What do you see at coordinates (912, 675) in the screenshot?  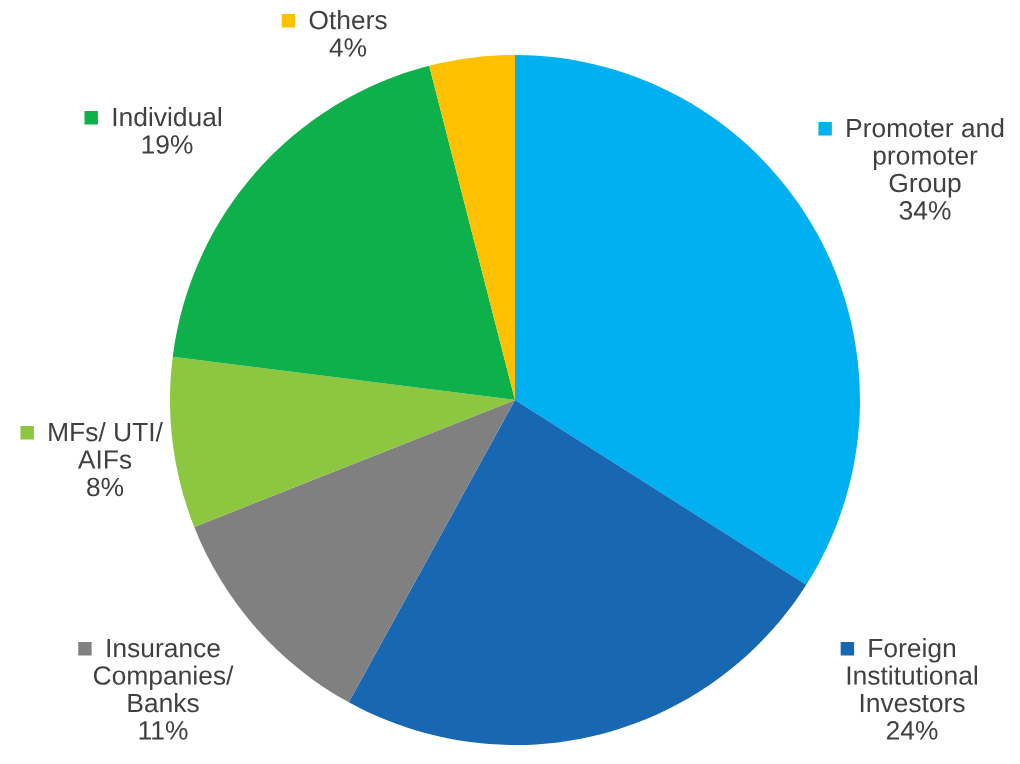 I see `legend-label: Foreign Institutional Investors` at bounding box center [912, 675].